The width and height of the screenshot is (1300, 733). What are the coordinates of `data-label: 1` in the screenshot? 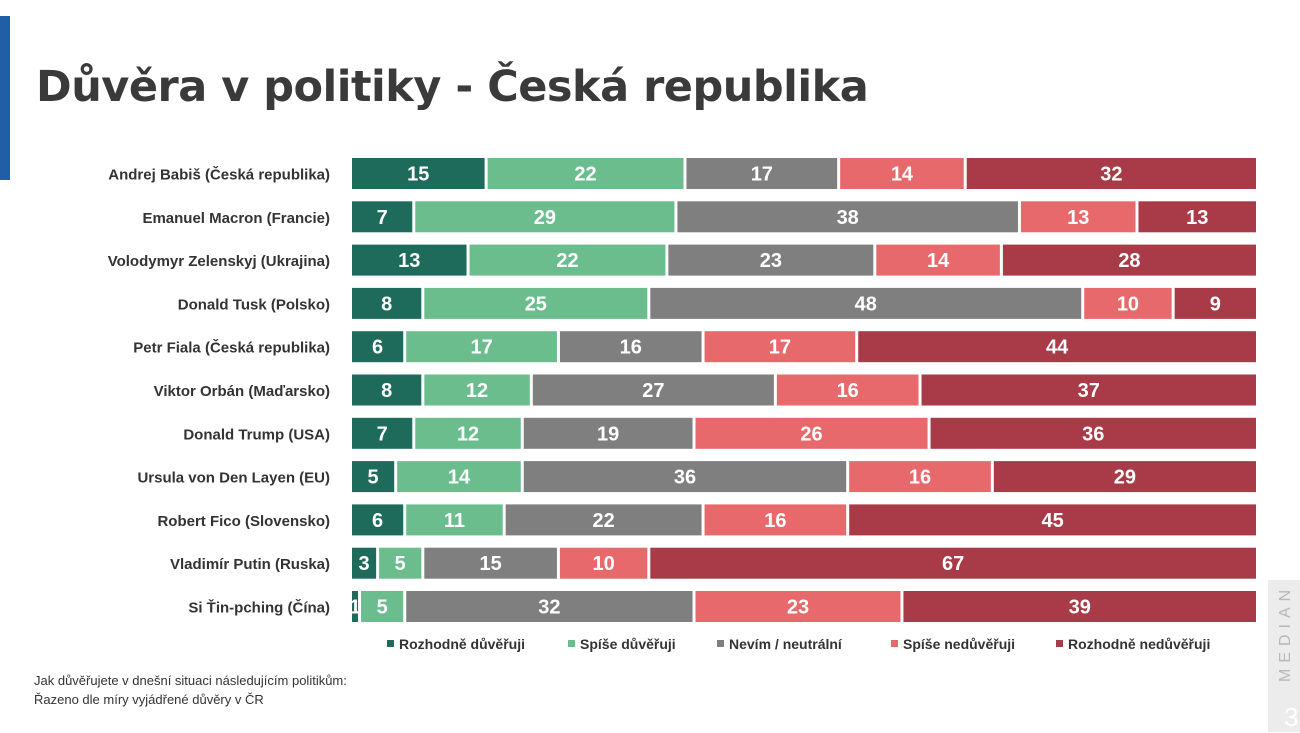 It's located at (354, 608).